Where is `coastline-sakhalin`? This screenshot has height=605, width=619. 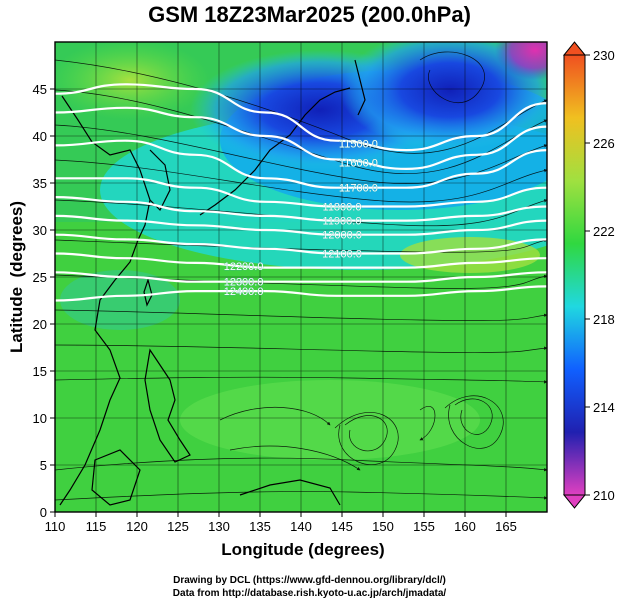 coastline-sakhalin is located at coordinates (360, 87).